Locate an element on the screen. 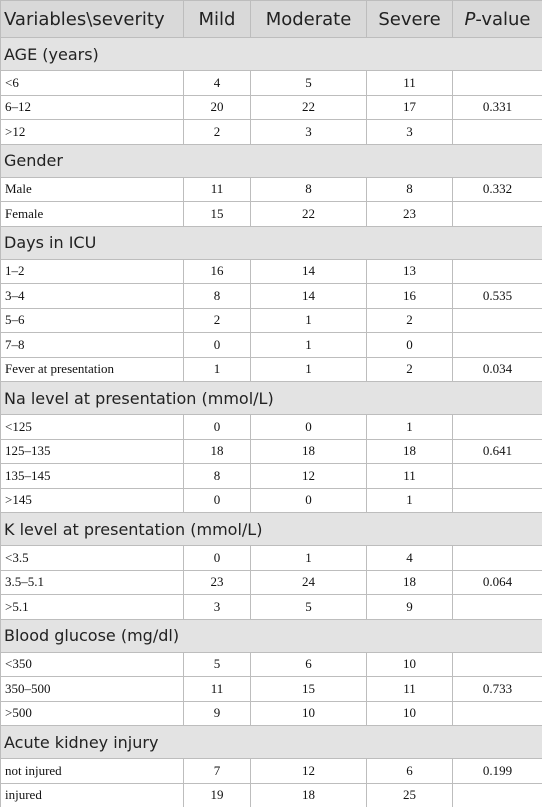  section-title: Days in ICU is located at coordinates (271, 242).